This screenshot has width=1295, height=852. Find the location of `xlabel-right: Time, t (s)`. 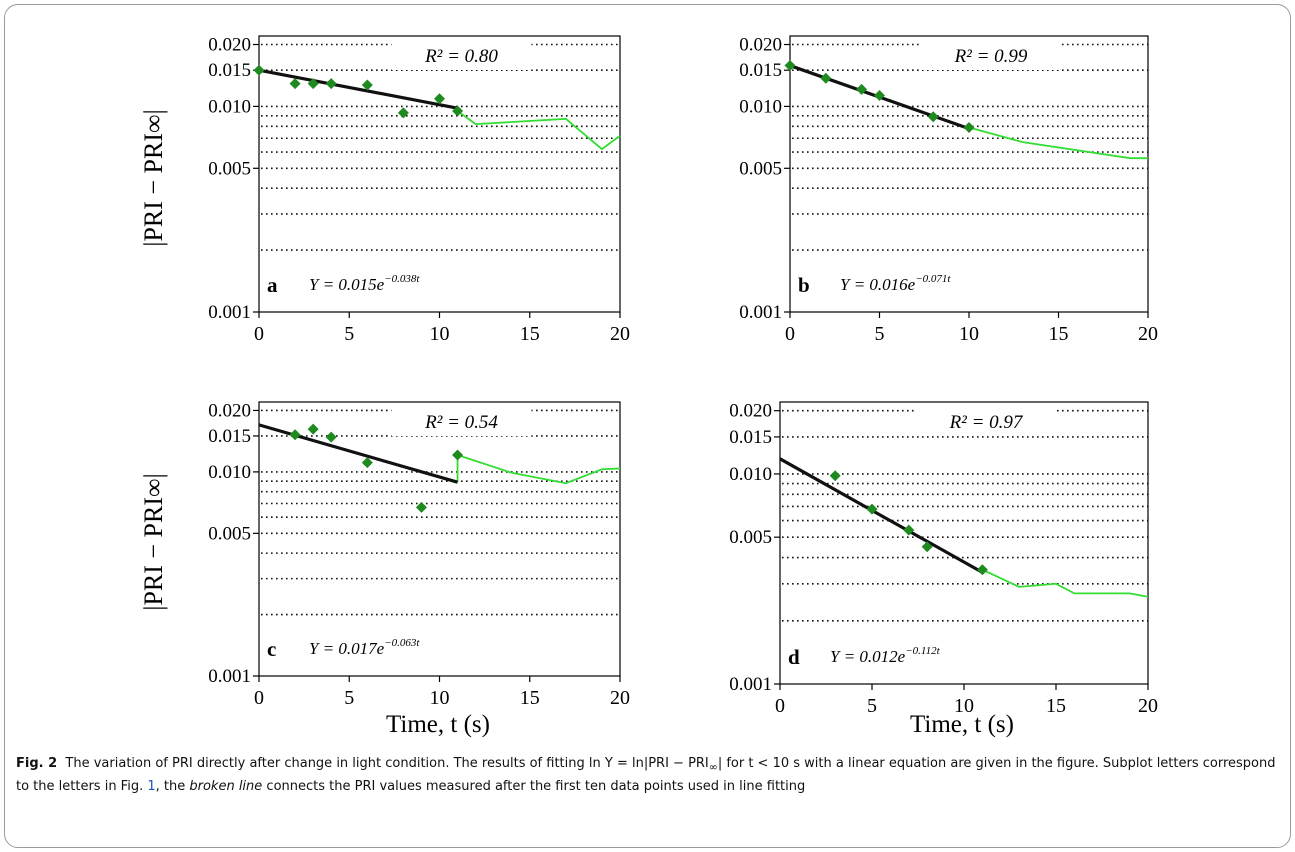

xlabel-right: Time, t (s) is located at coordinates (962, 724).